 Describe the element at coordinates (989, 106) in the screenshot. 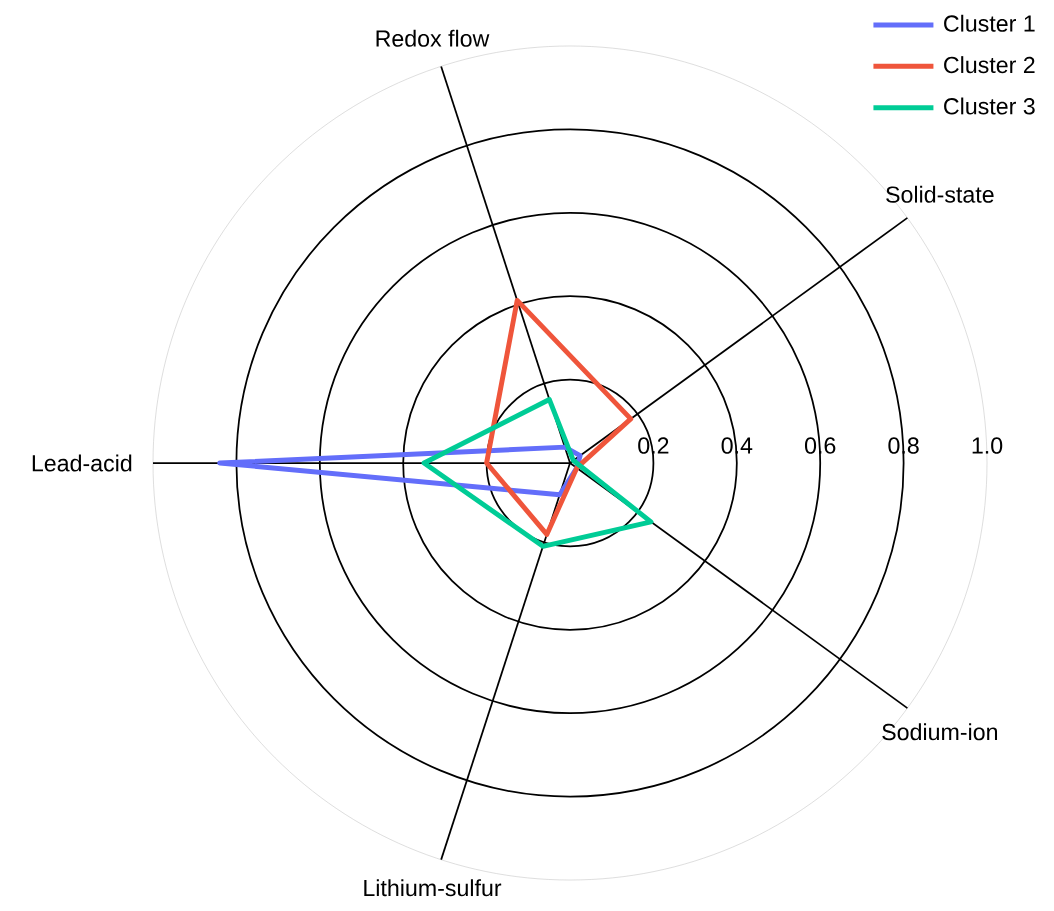

I see `legend-label: Cluster 3` at that location.